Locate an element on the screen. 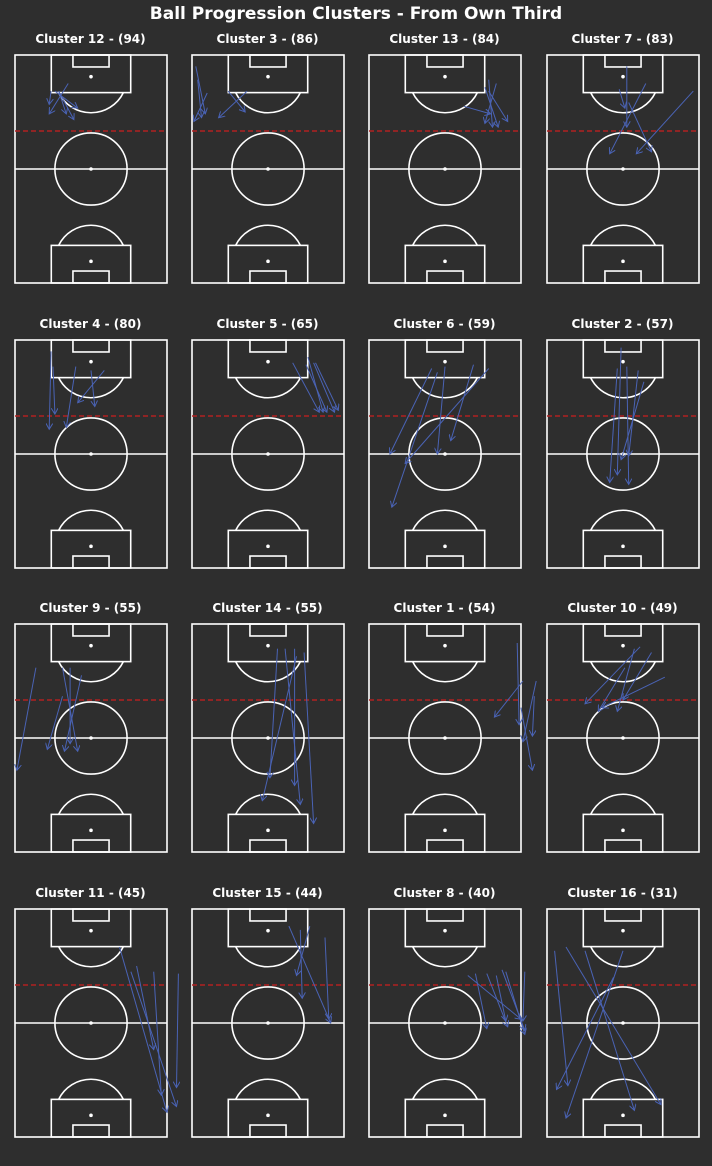 The height and width of the screenshot is (1166, 712). cluster-panel: Cluster 9 - (55) is located at coordinates (90, 741).